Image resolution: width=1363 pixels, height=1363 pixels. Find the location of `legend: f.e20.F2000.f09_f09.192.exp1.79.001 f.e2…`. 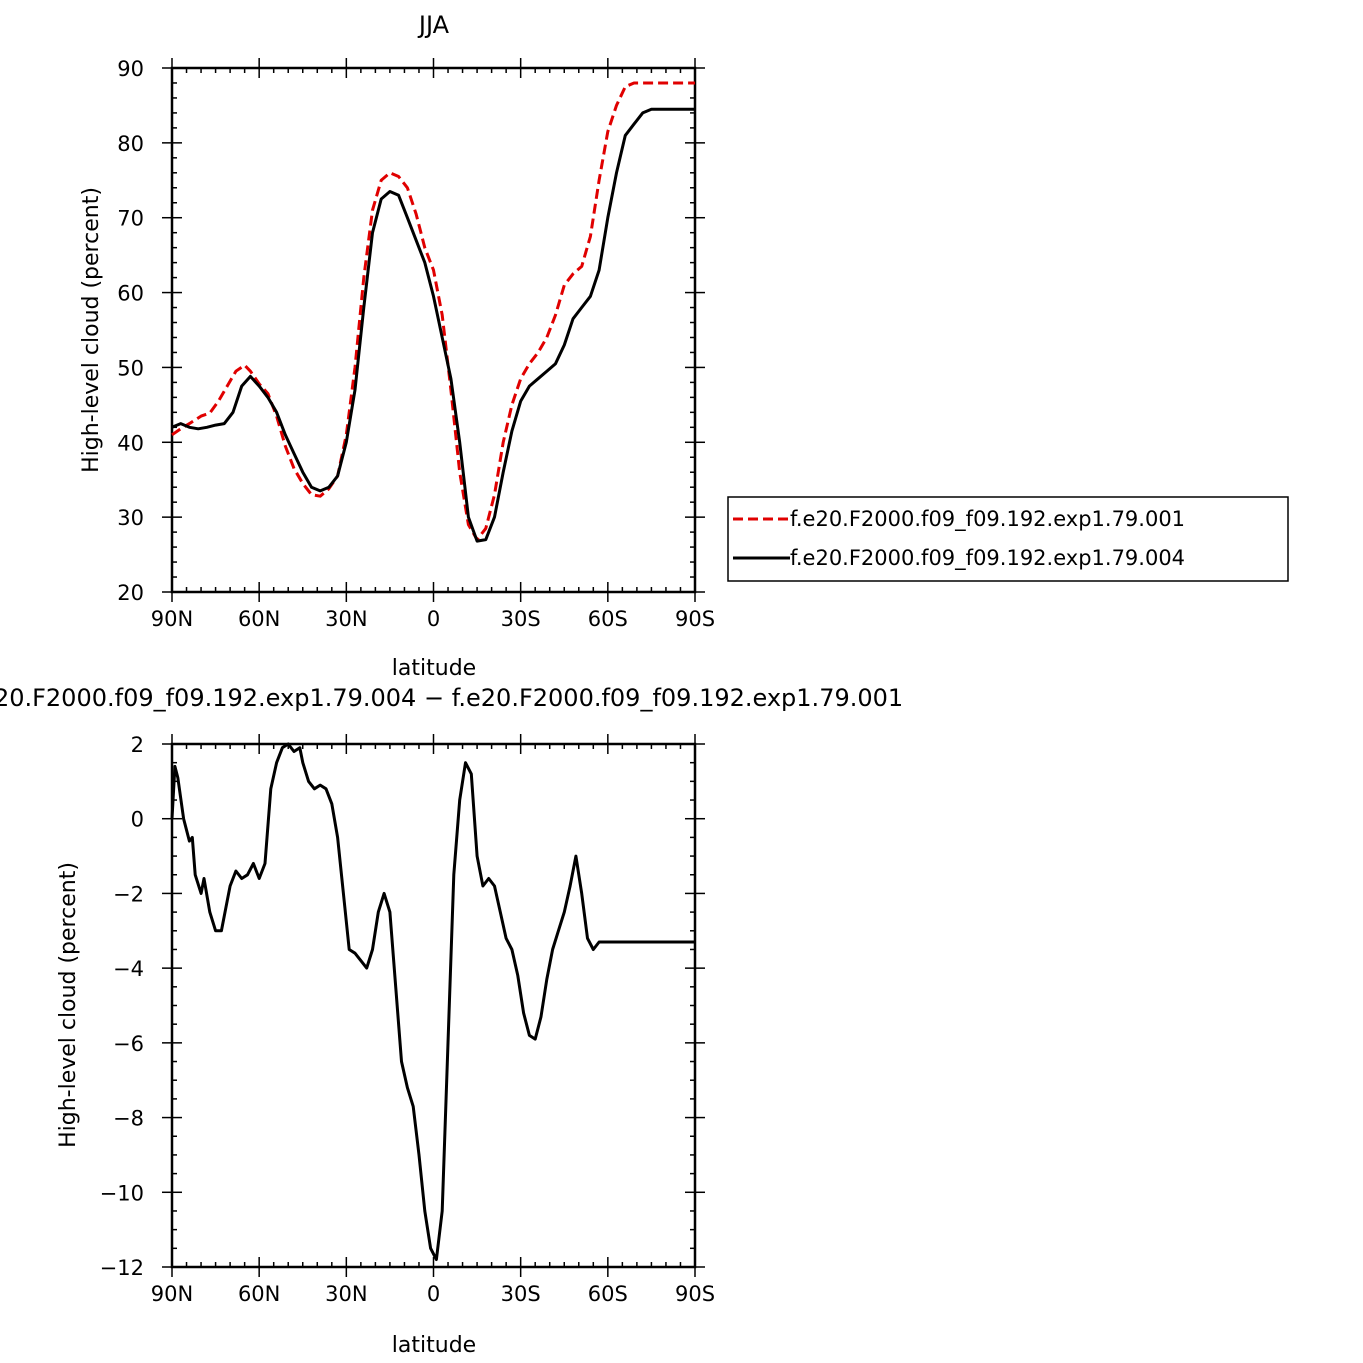

legend: f.e20.F2000.f09_f09.192.exp1.79.001 f.e2… is located at coordinates (1008, 539).